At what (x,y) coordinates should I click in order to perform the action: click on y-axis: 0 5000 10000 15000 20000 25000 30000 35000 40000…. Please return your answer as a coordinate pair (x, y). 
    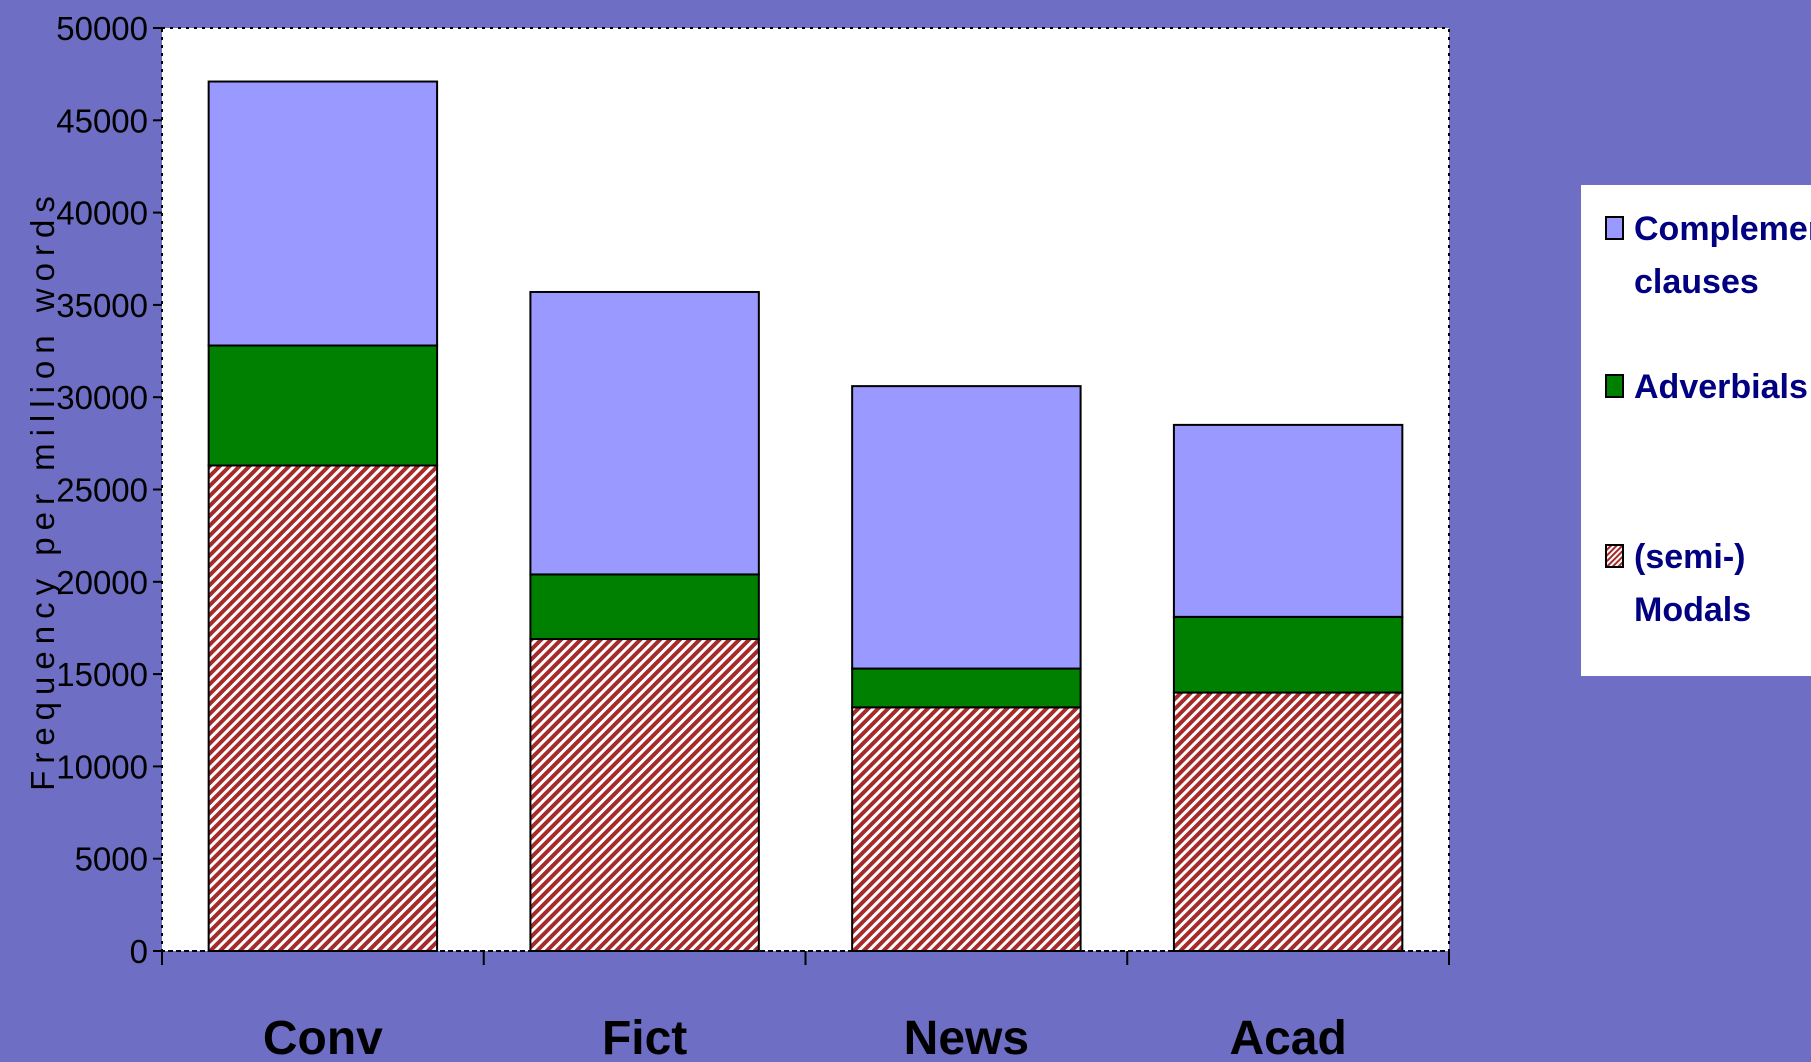
    Looking at the image, I should click on (109, 490).